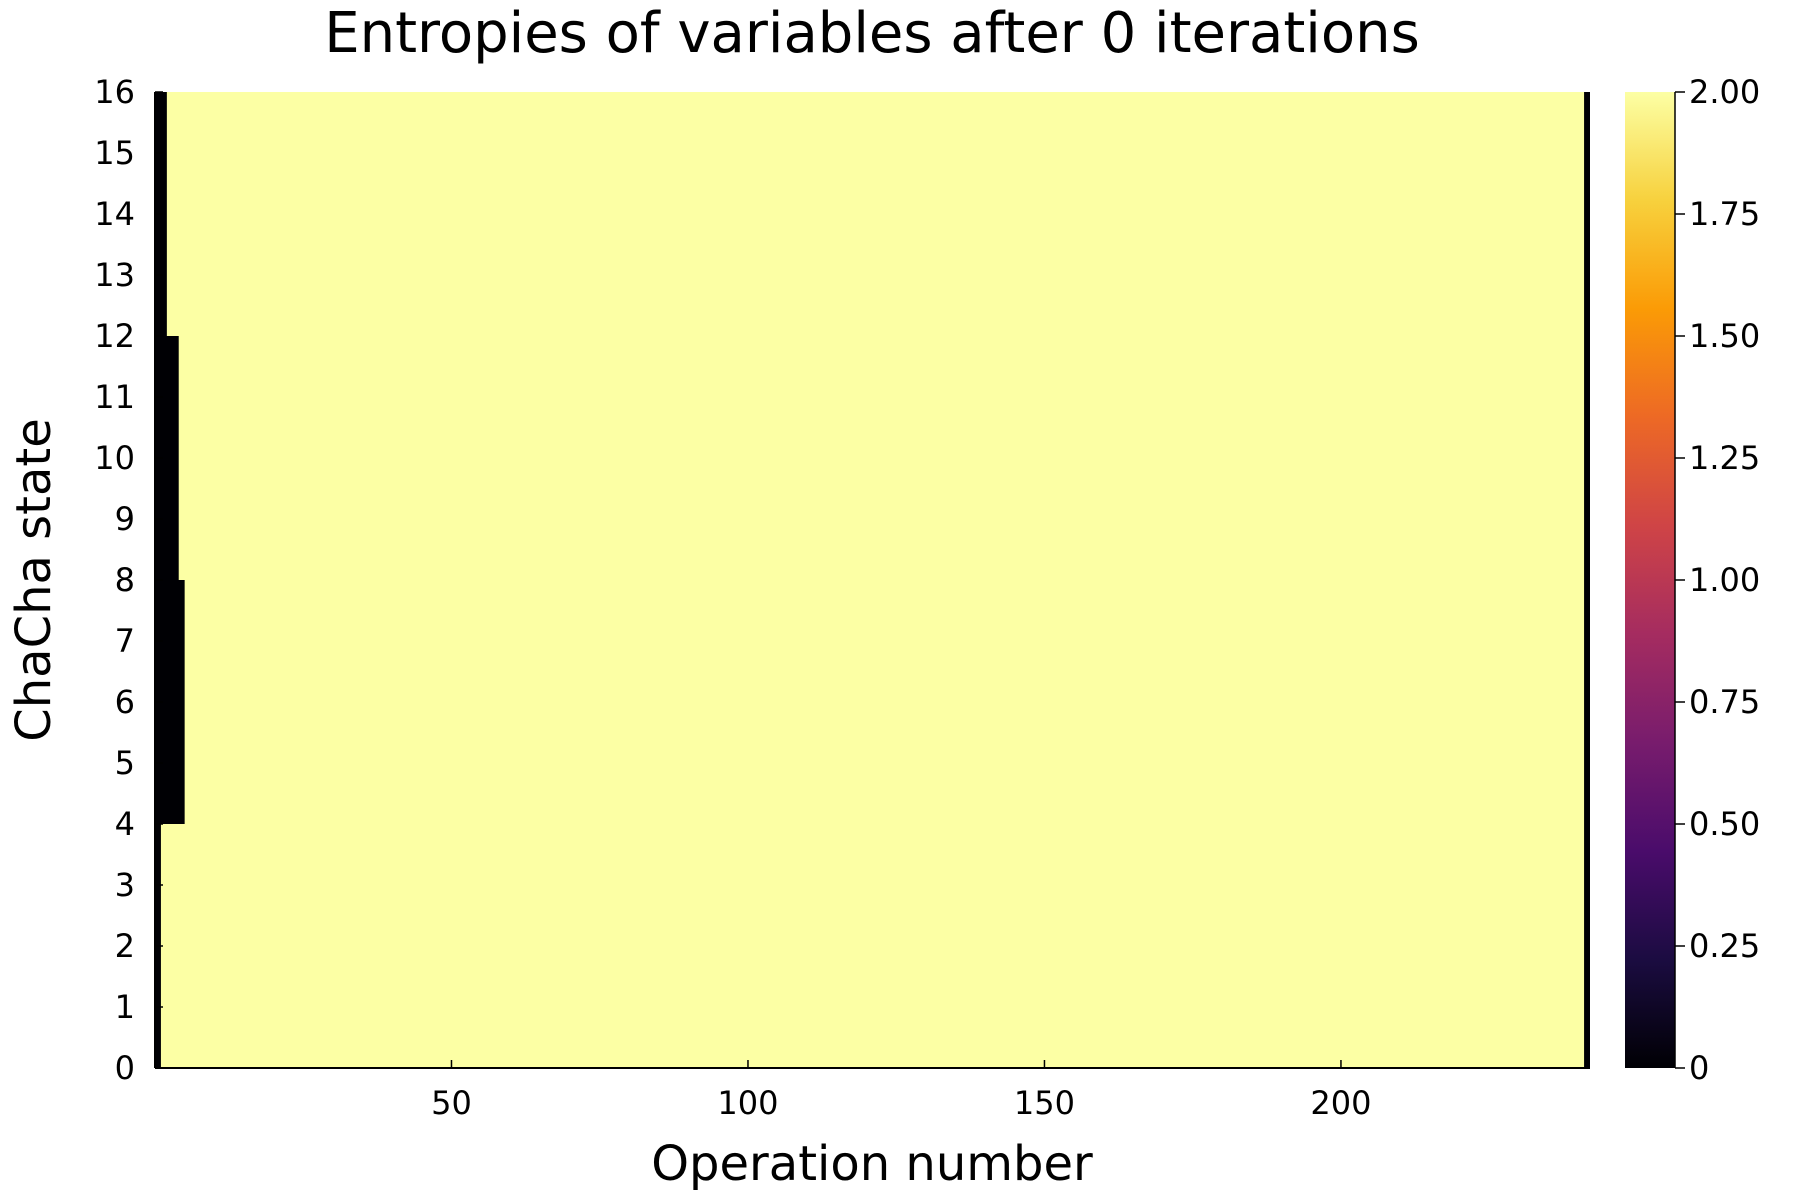  I want to click on colorbar-tick-label: 0.75, so click(1724, 702).